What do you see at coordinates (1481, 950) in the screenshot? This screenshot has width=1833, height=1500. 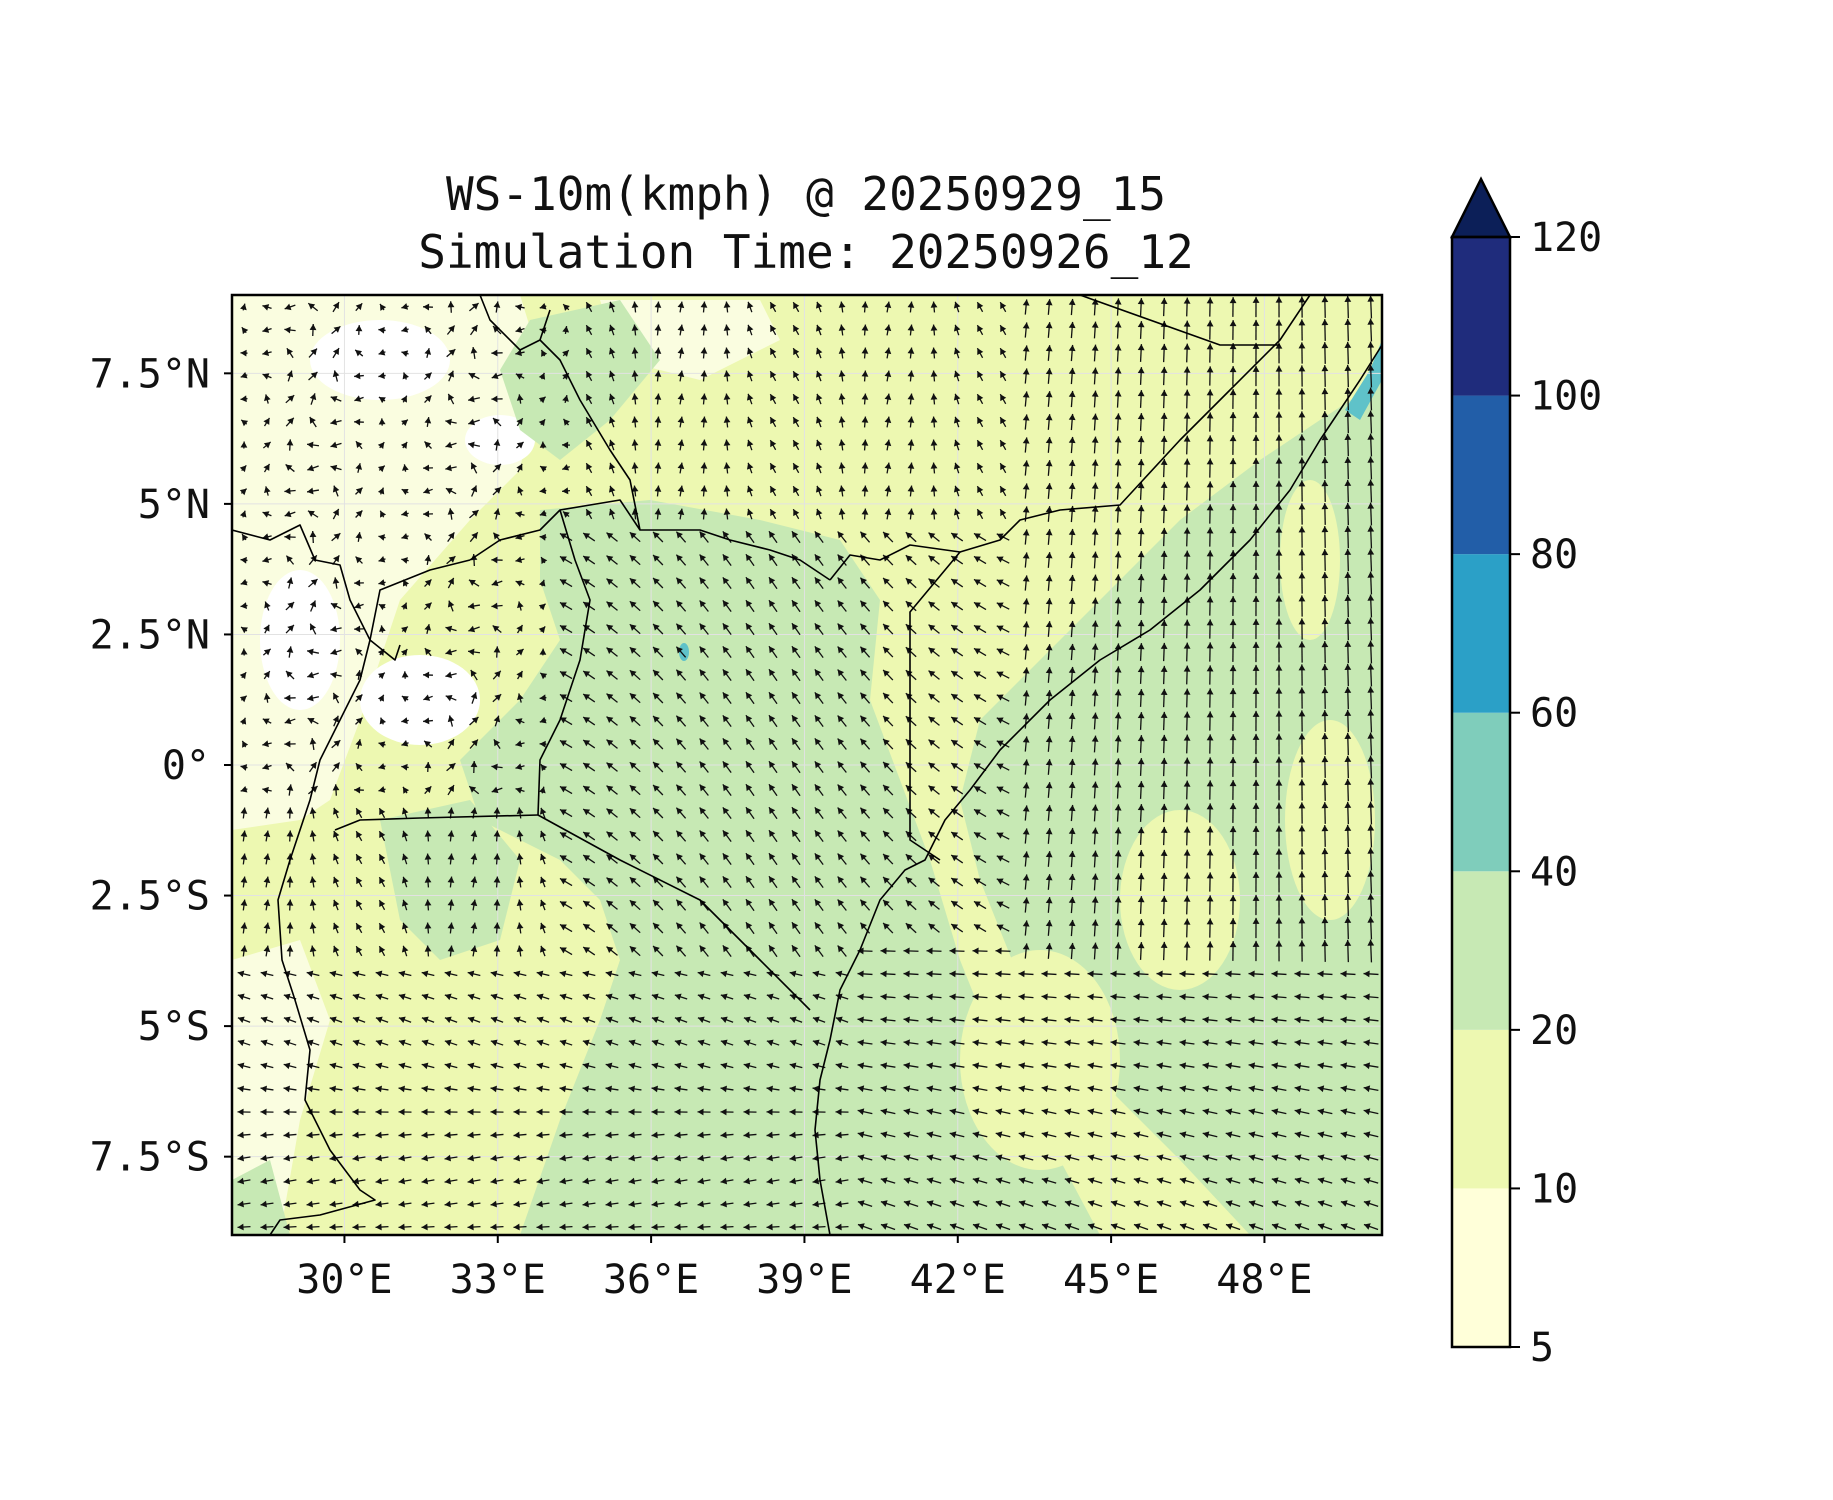 I see `colorbar-segment` at bounding box center [1481, 950].